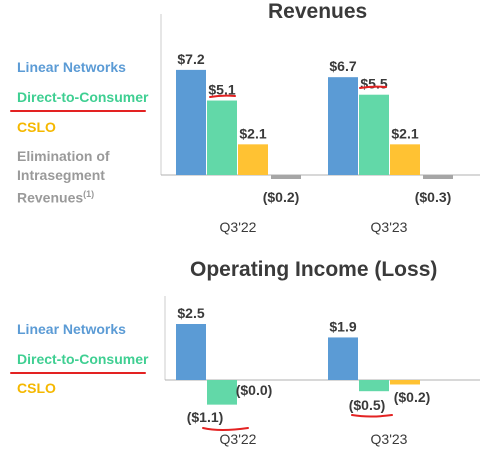 This screenshot has height=454, width=494. Describe the element at coordinates (89, 194) in the screenshot. I see `legend-elimination-footnote: (1)` at that location.